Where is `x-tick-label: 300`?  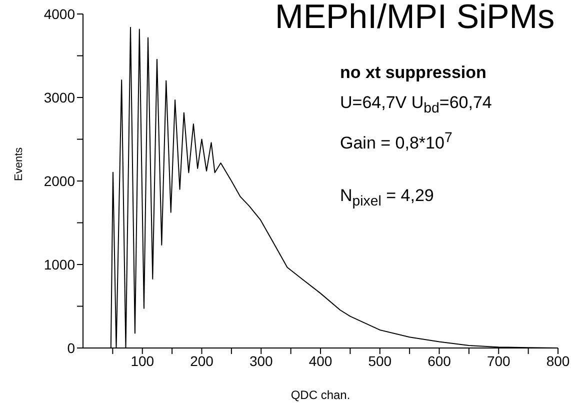
x-tick-label: 300 is located at coordinates (261, 360).